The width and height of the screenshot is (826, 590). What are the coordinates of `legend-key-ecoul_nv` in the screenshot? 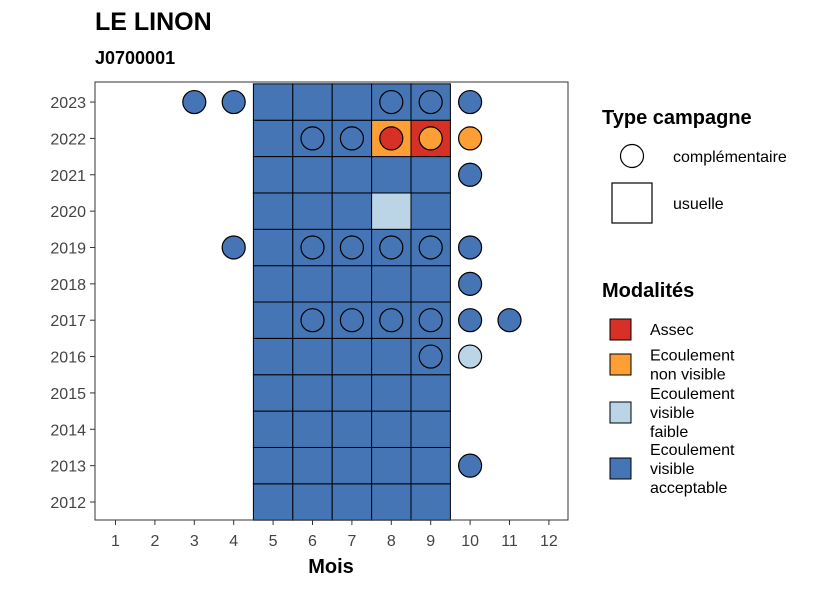 It's located at (620, 364).